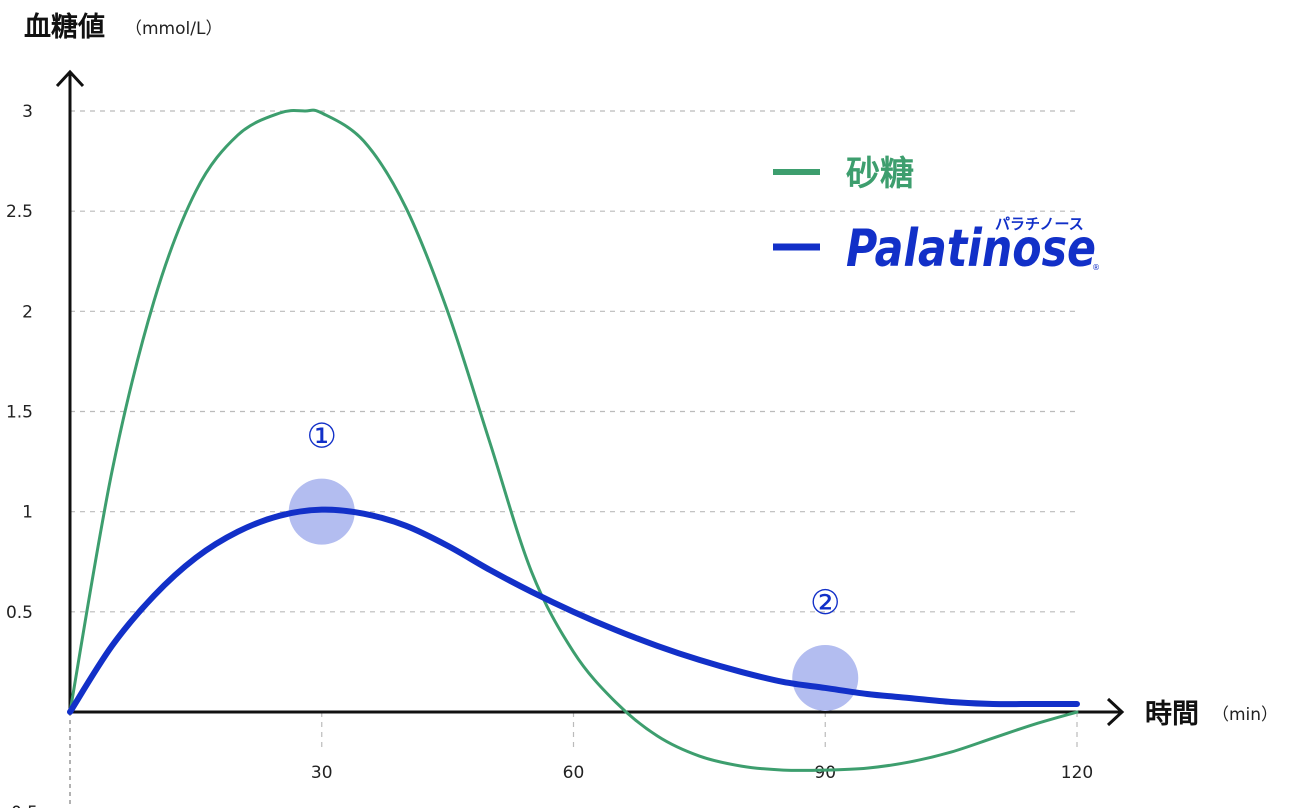  Describe the element at coordinates (322, 437) in the screenshot. I see `annotation-marker-label: ①` at that location.